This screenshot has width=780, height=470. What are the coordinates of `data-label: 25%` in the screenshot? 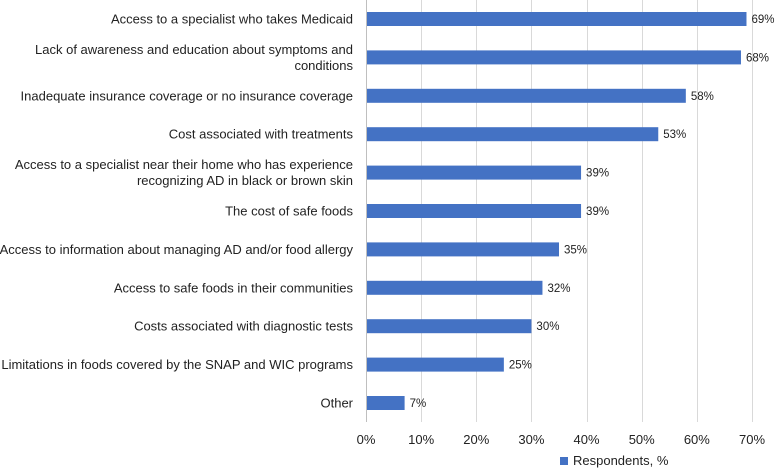 It's located at (520, 366).